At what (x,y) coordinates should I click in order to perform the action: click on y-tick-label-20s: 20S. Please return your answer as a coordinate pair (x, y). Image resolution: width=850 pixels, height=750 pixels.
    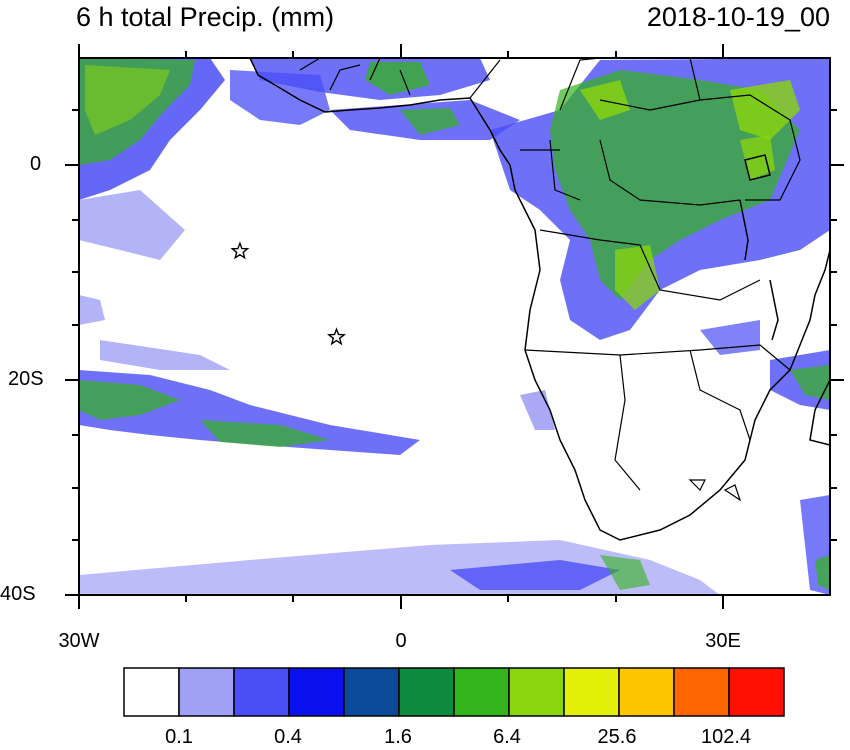
    Looking at the image, I should click on (26, 379).